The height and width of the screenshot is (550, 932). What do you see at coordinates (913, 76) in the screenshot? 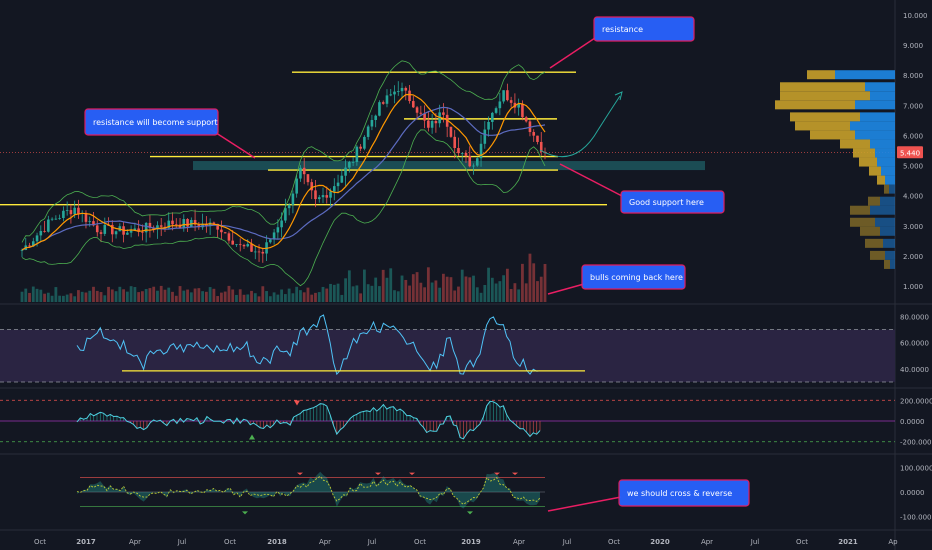
I see `price-tick-label: 8.000` at bounding box center [913, 76].